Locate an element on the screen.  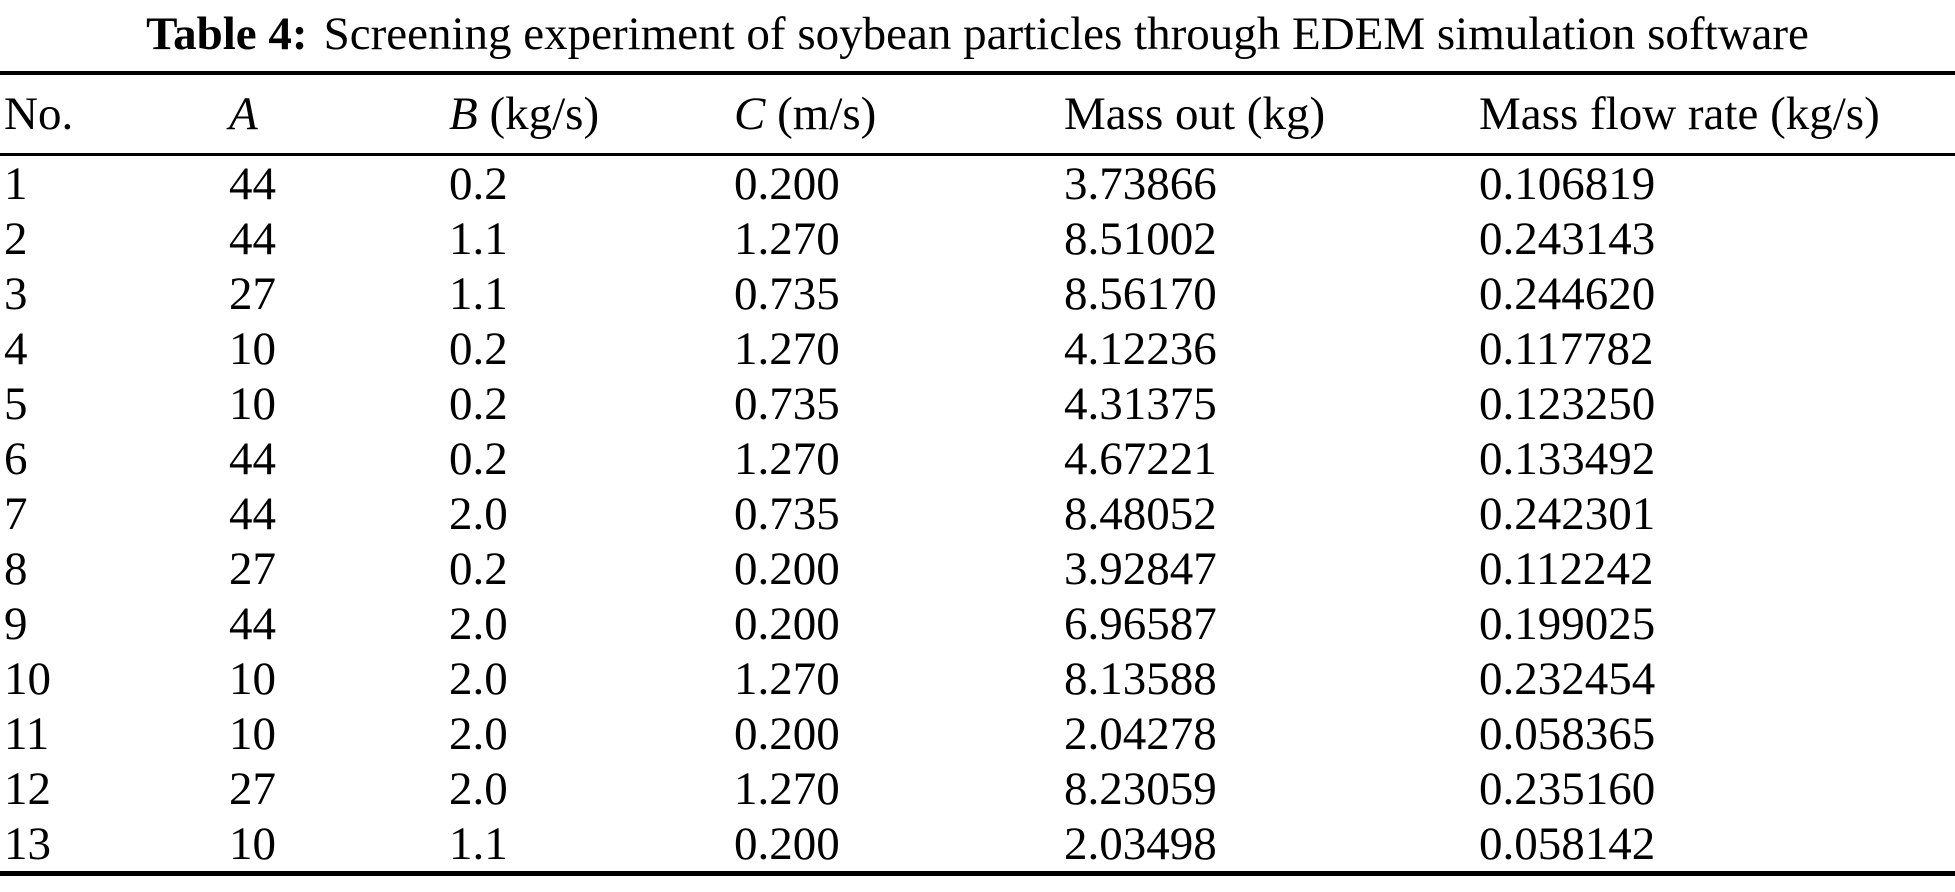
cell-mass_out: 3.73866 is located at coordinates (1140, 183).